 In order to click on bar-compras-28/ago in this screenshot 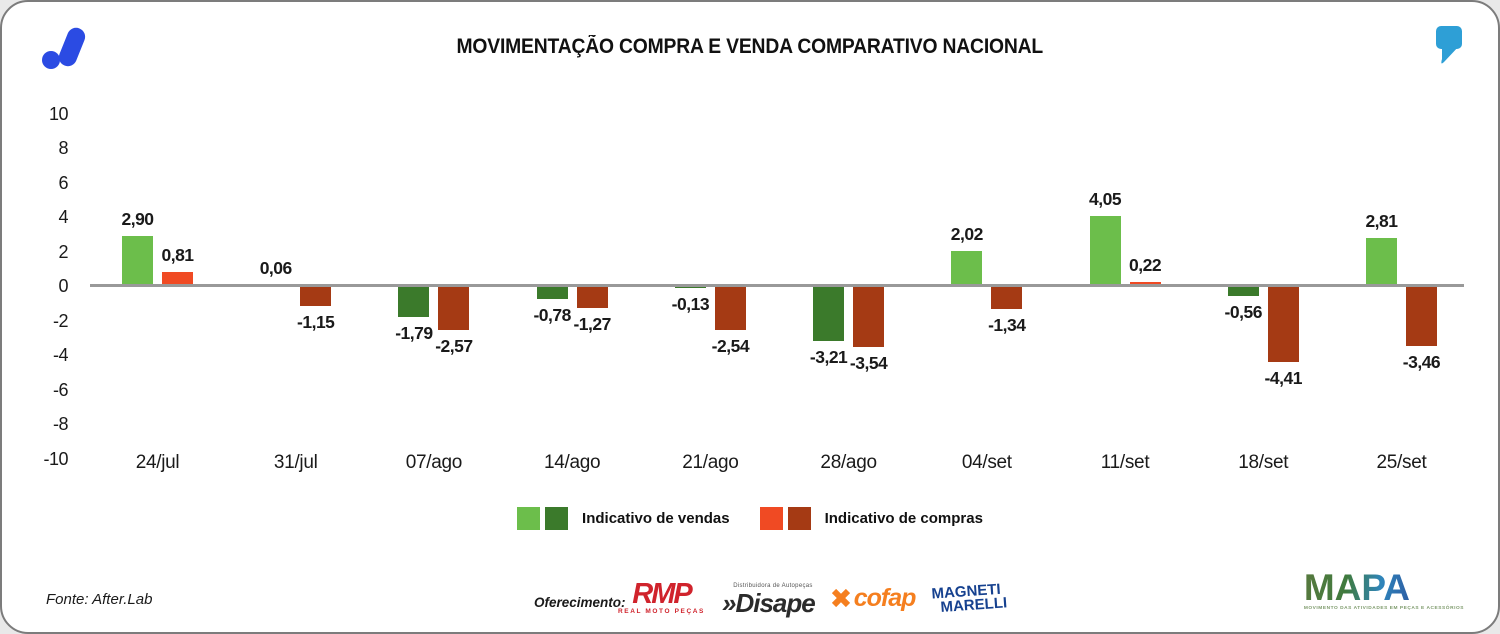, I will do `click(869, 317)`.